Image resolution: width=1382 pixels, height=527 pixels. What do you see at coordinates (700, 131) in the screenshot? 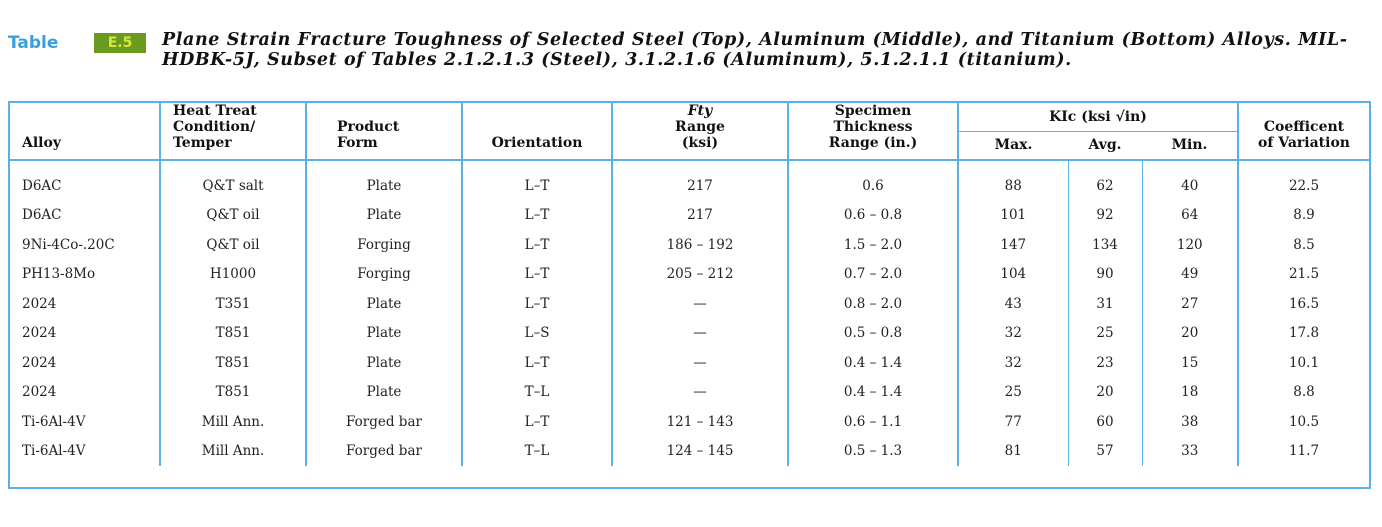
I see `header-fty-range: Fty Range (ksi)` at bounding box center [700, 131].